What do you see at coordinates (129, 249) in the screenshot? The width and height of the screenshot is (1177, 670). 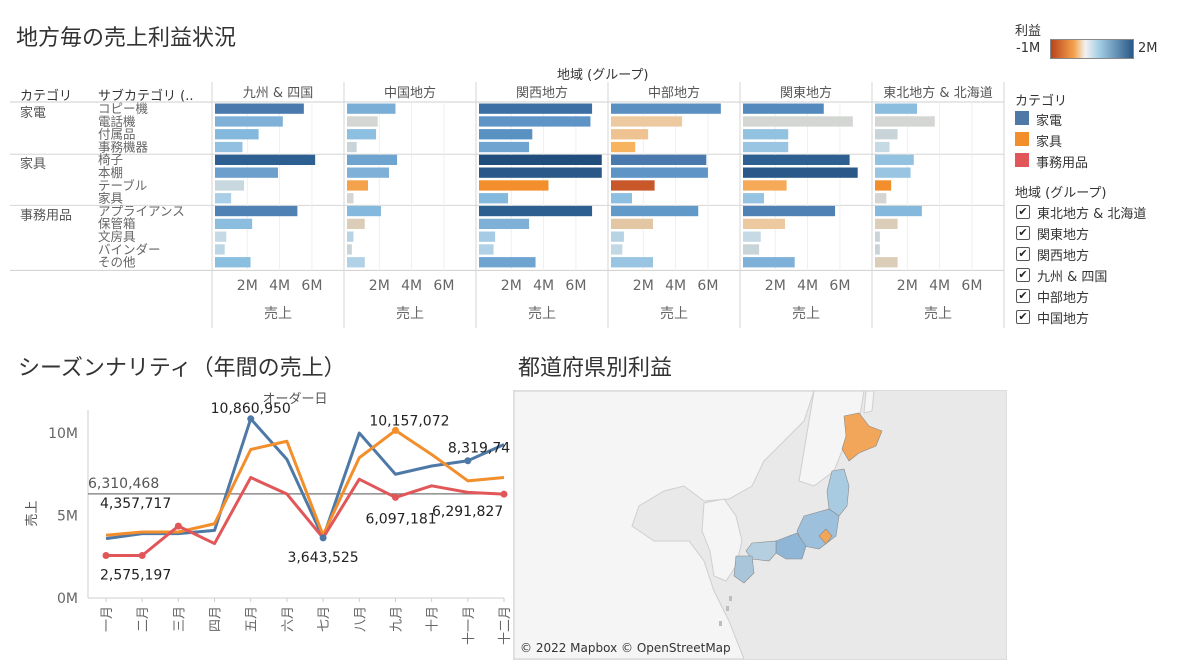 I see `subcategory-label: バインダー` at bounding box center [129, 249].